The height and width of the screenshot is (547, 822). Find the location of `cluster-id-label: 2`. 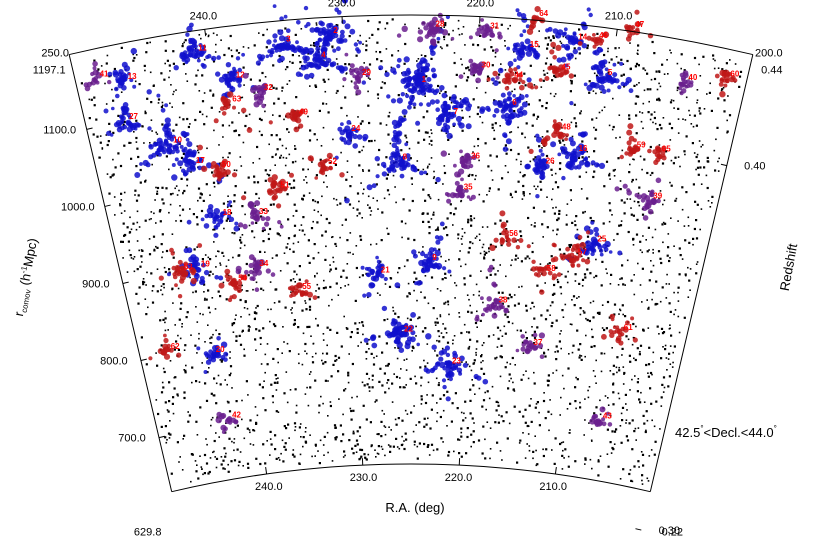

cluster-id-label: 2 is located at coordinates (335, 30).